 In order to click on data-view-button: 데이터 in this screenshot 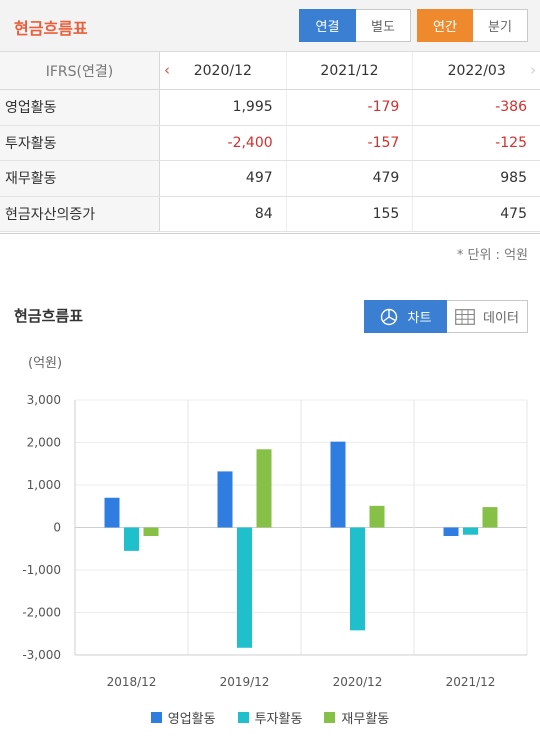, I will do `click(487, 316)`.